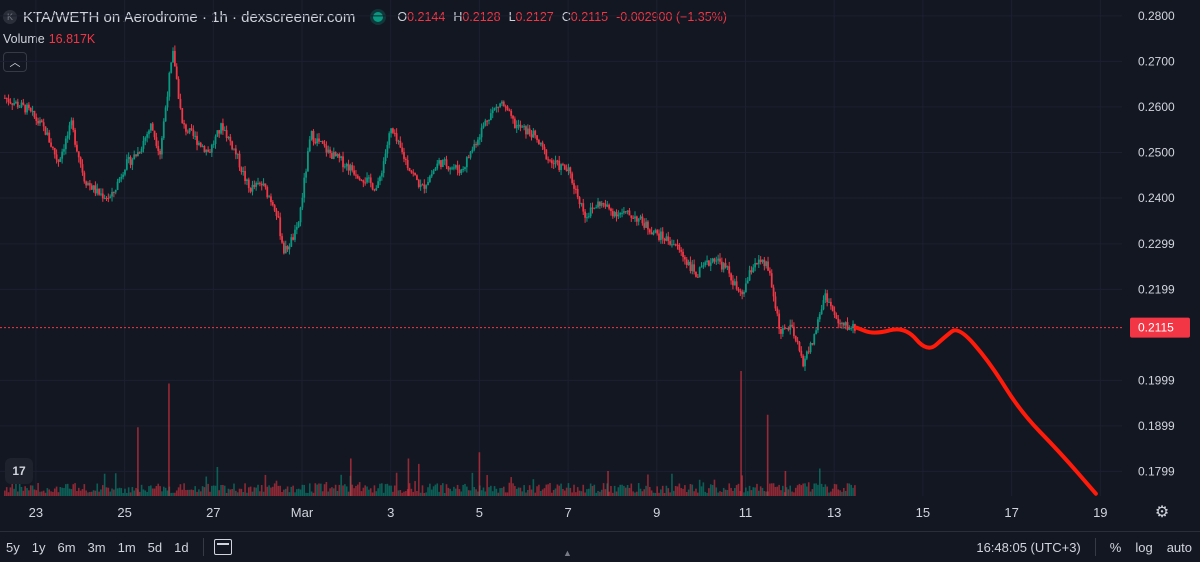 The height and width of the screenshot is (562, 1200). What do you see at coordinates (671, 17) in the screenshot?
I see `price-change: -0.002900 (−1.35%)` at bounding box center [671, 17].